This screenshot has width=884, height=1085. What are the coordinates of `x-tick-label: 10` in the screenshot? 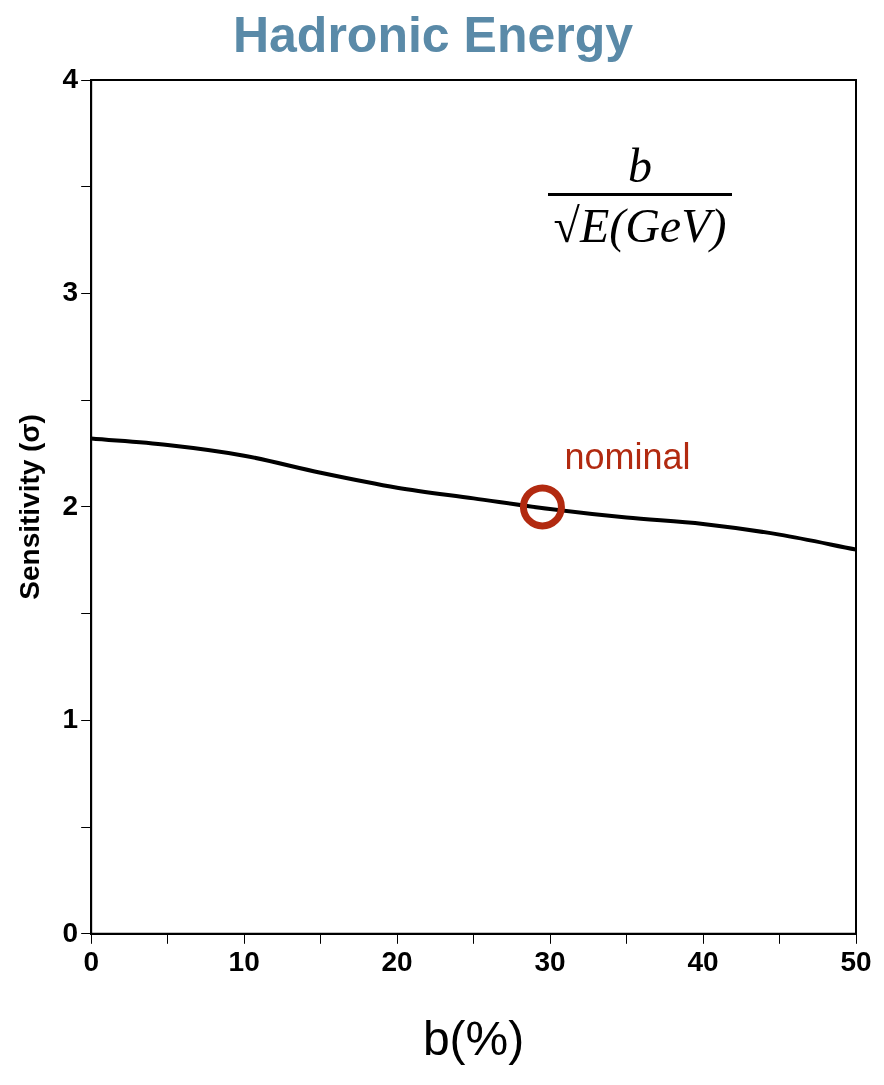 It's located at (244, 962).